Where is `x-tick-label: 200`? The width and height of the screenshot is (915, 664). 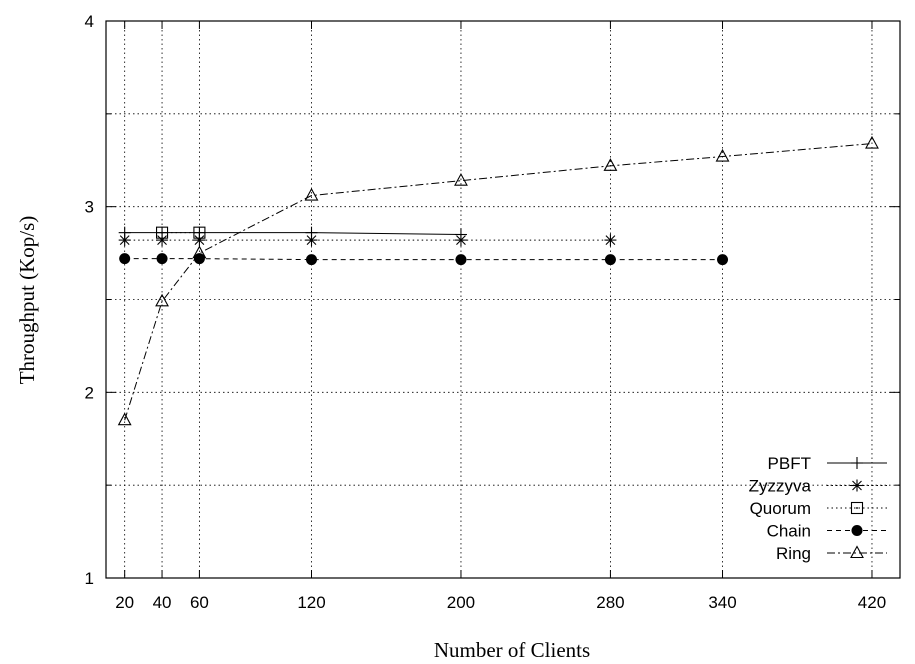
x-tick-label: 200 is located at coordinates (461, 602).